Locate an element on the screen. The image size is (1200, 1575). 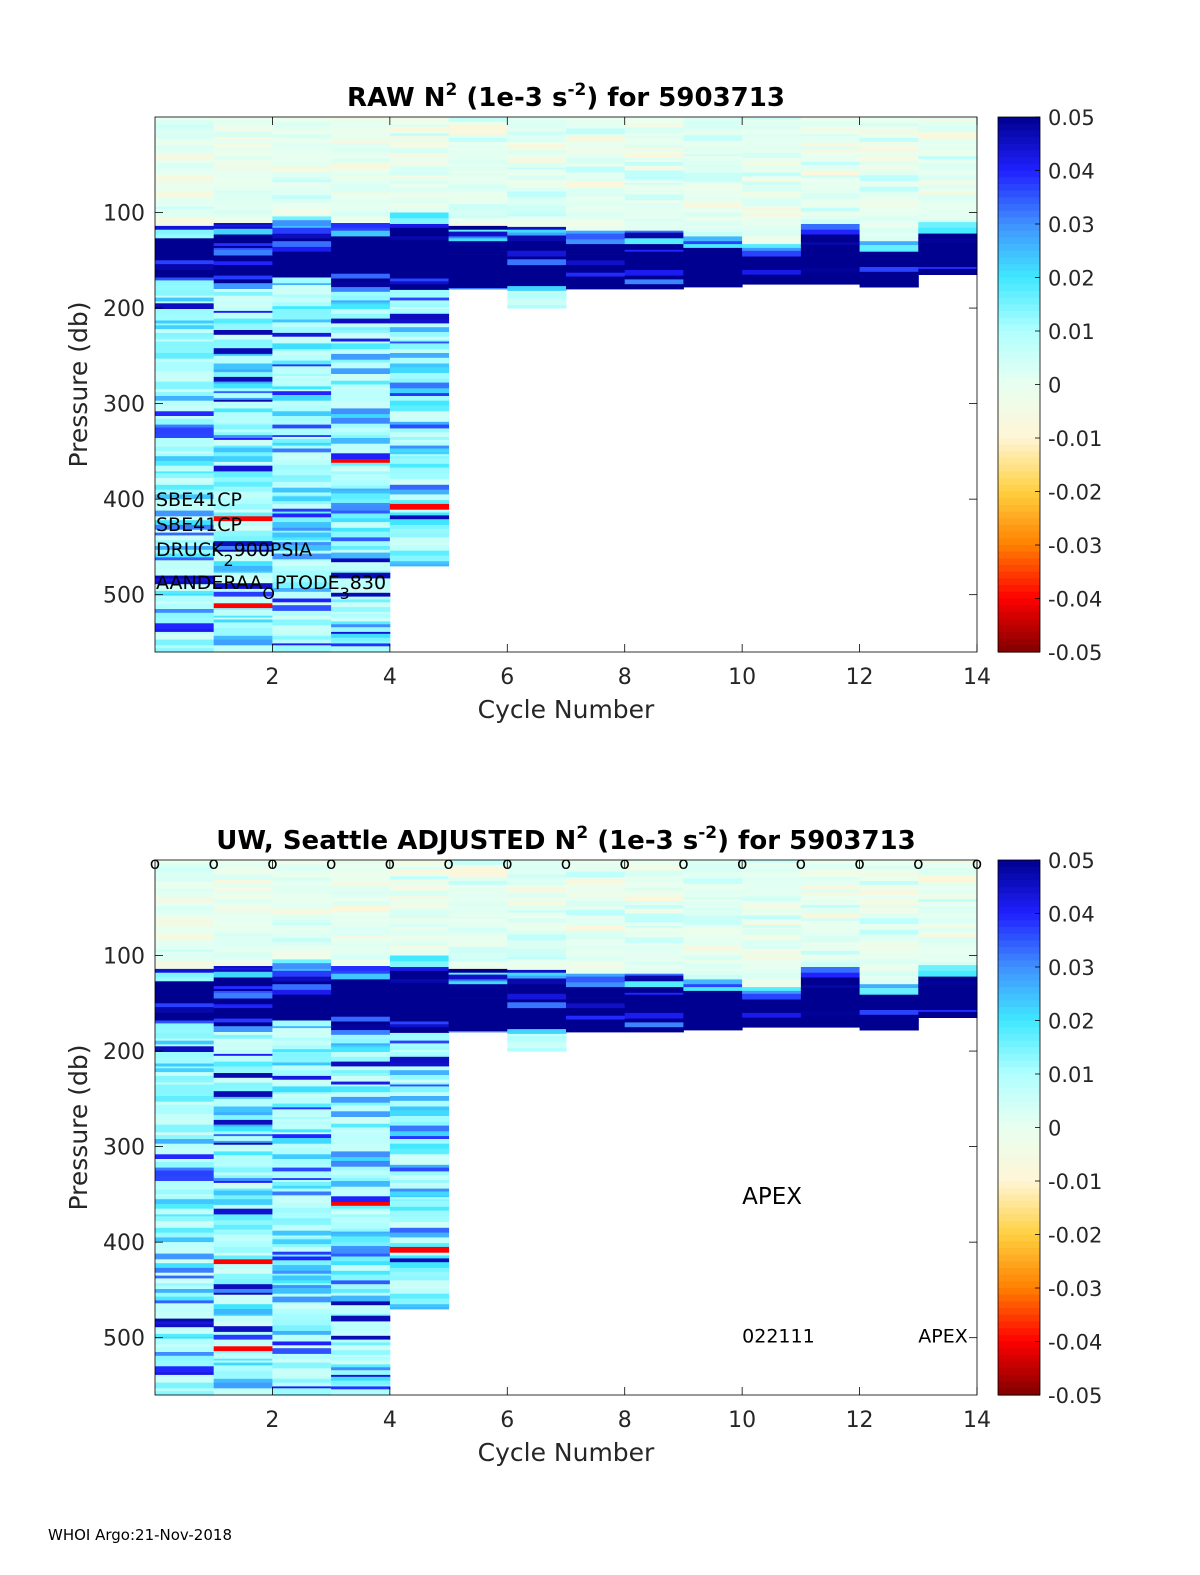
qc-marker: o is located at coordinates (918, 864).